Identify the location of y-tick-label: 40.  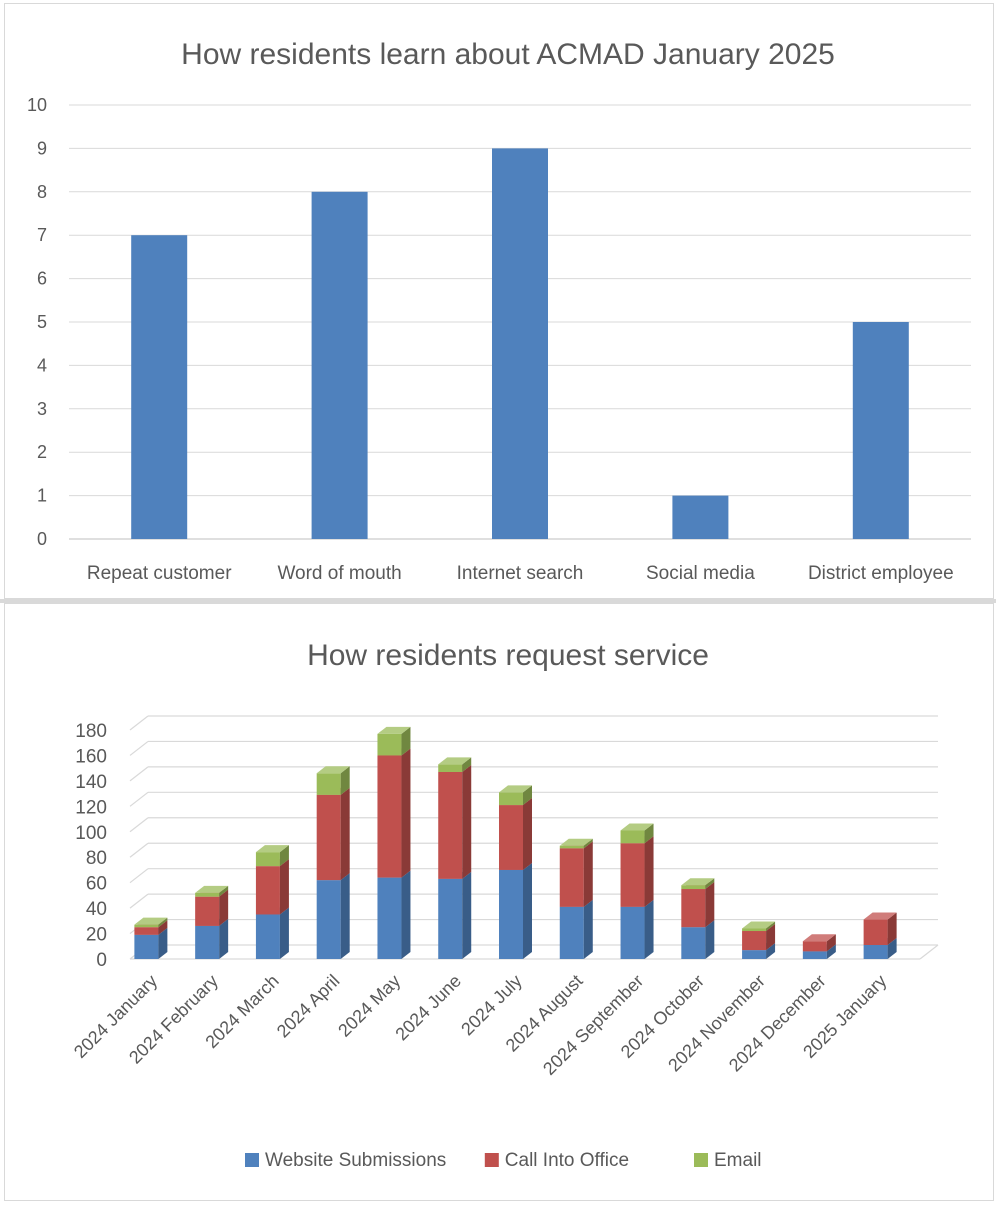
(96, 909).